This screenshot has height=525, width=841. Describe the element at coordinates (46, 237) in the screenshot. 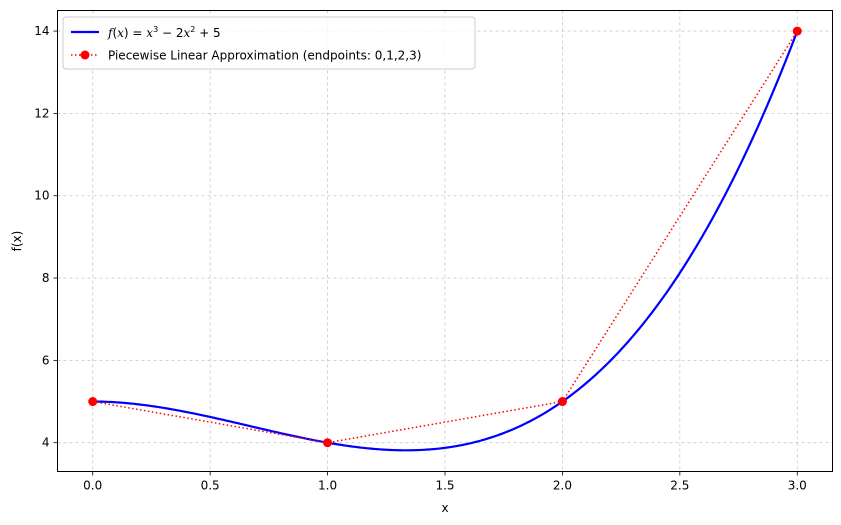

I see `y-axis: 4 6 8 10 12 14` at that location.